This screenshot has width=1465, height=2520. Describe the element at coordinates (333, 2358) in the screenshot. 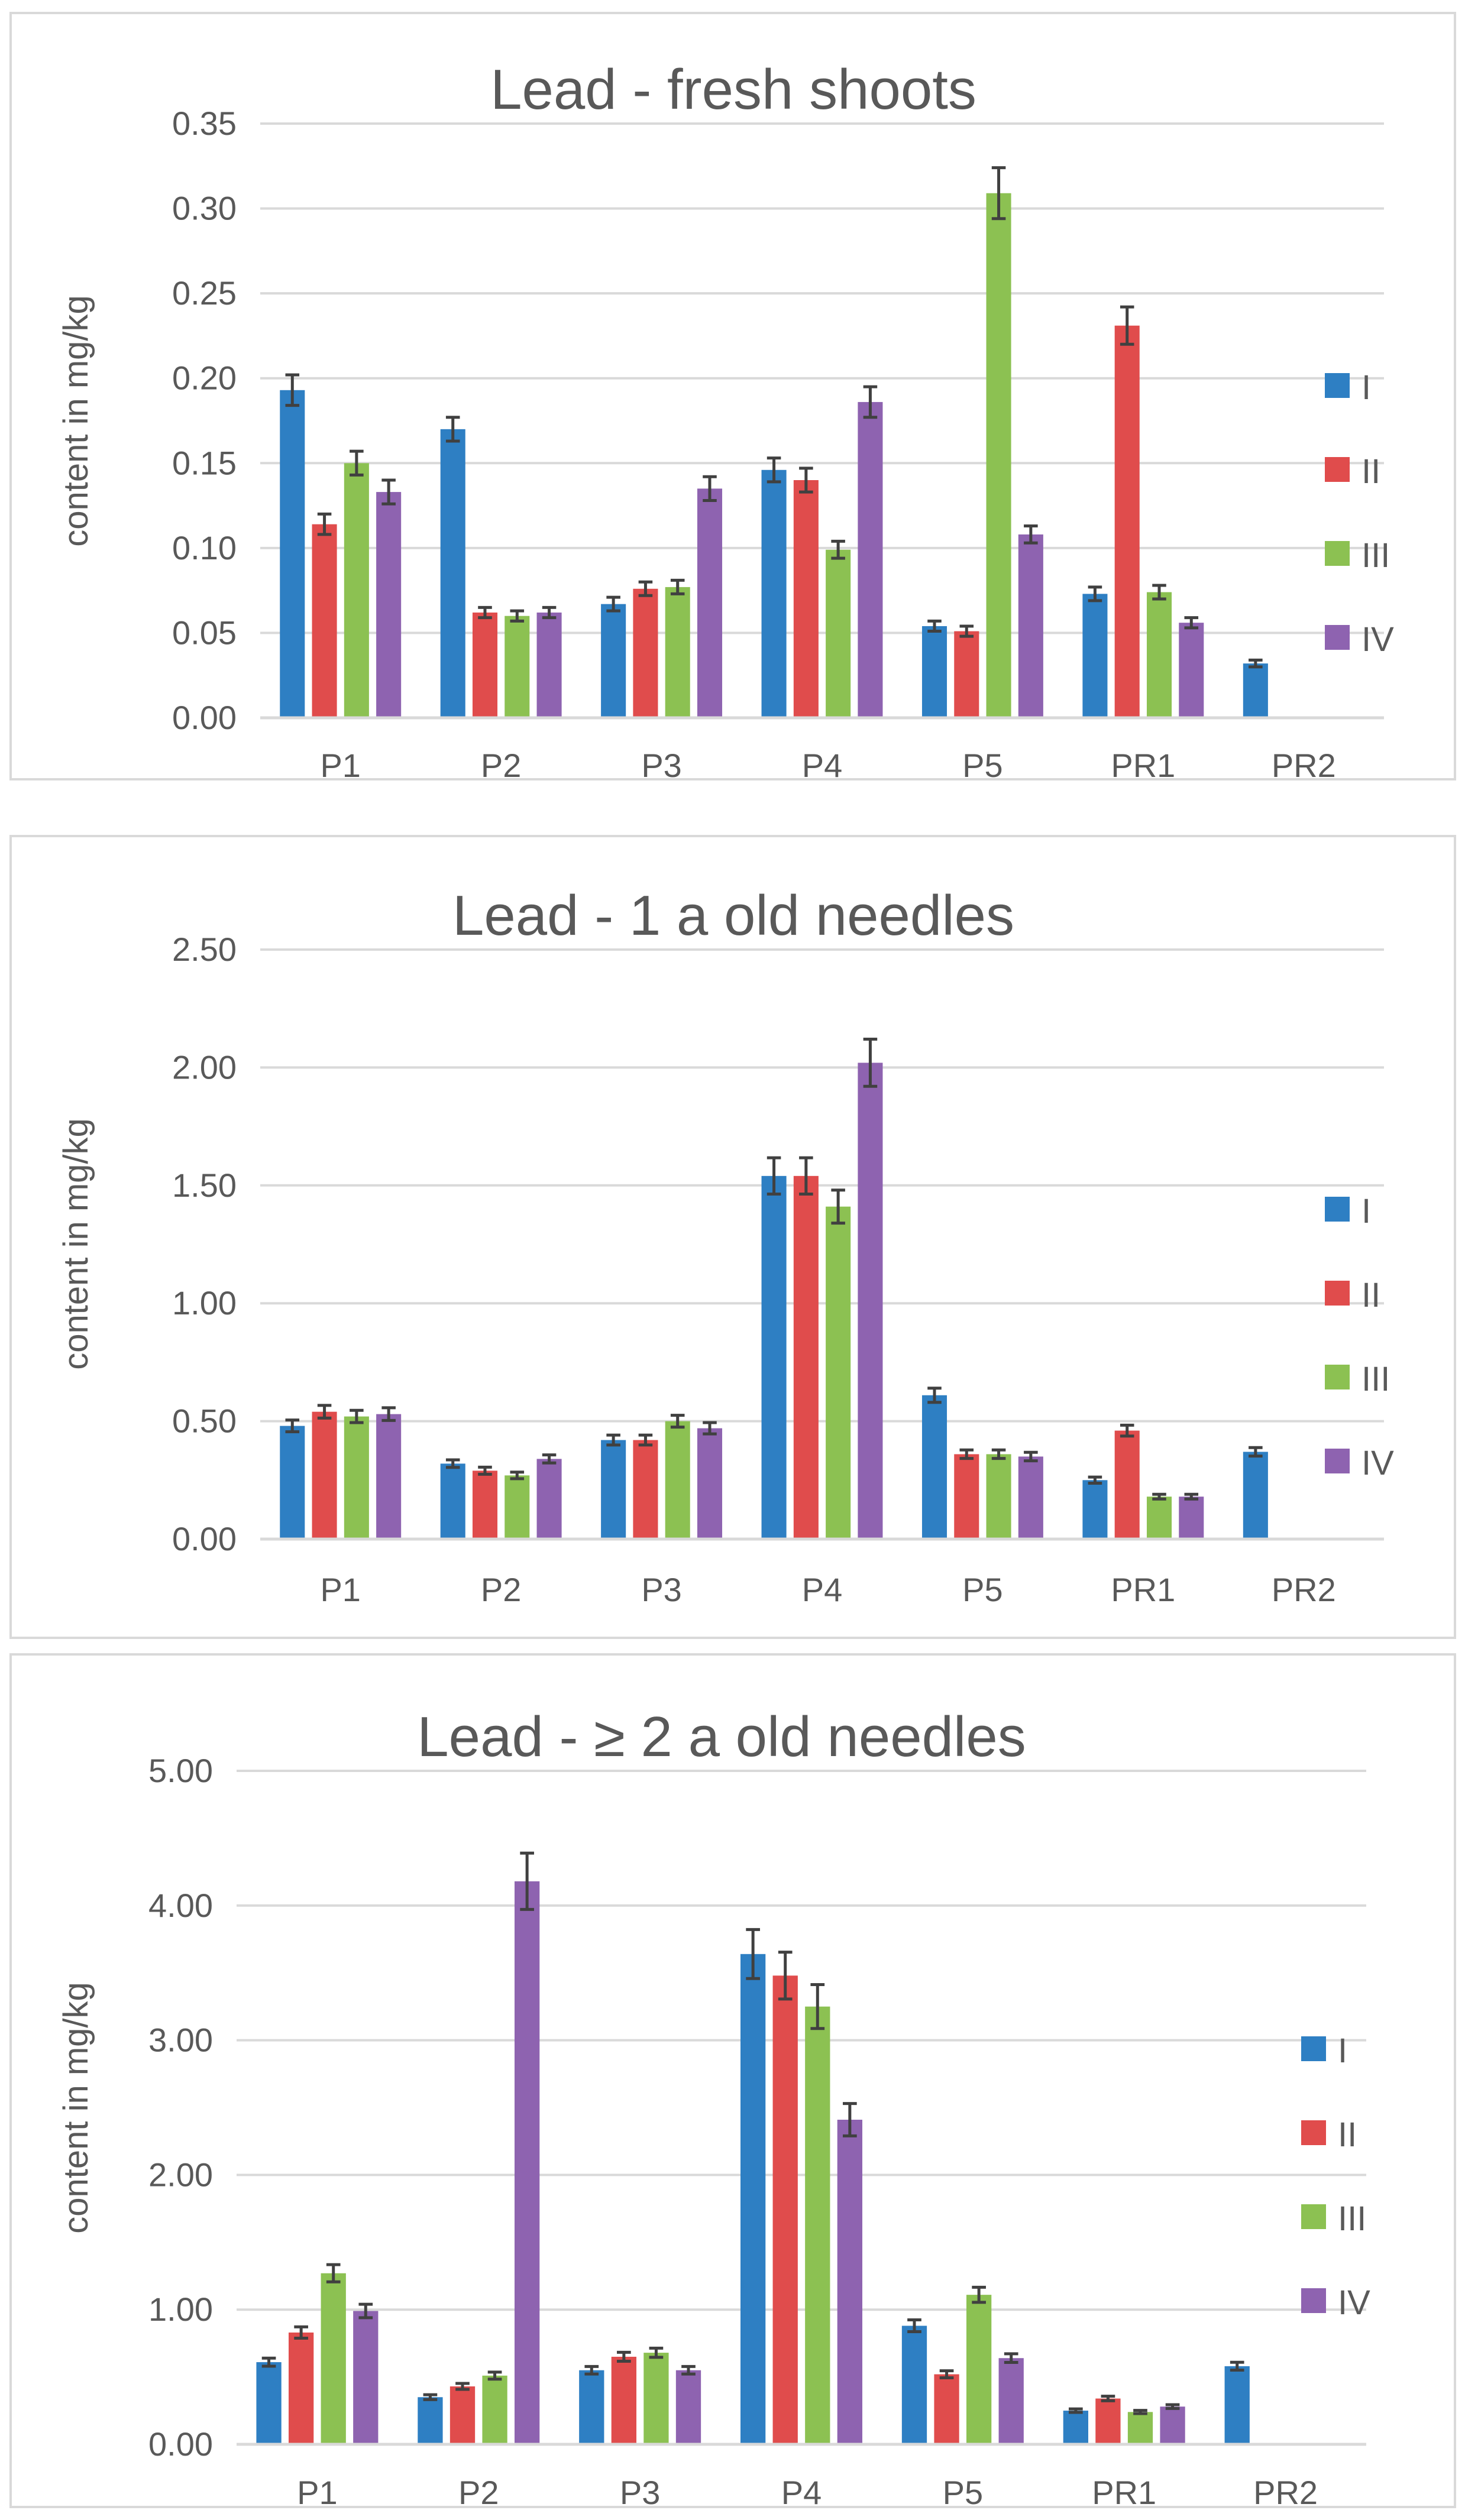

I see `bar-p1-iii` at that location.